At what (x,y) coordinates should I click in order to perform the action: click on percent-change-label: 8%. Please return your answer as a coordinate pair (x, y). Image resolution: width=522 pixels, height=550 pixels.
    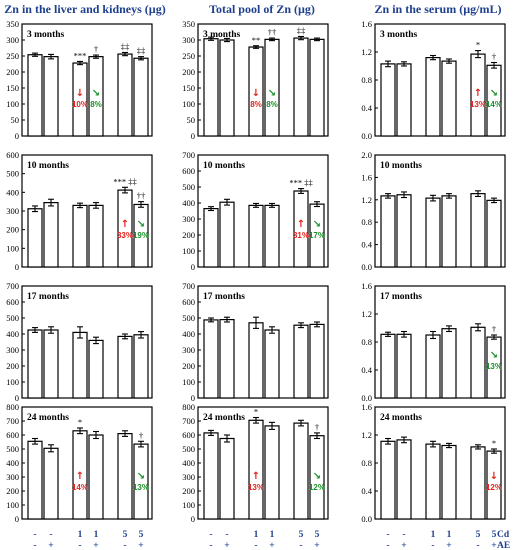
    Looking at the image, I should click on (272, 104).